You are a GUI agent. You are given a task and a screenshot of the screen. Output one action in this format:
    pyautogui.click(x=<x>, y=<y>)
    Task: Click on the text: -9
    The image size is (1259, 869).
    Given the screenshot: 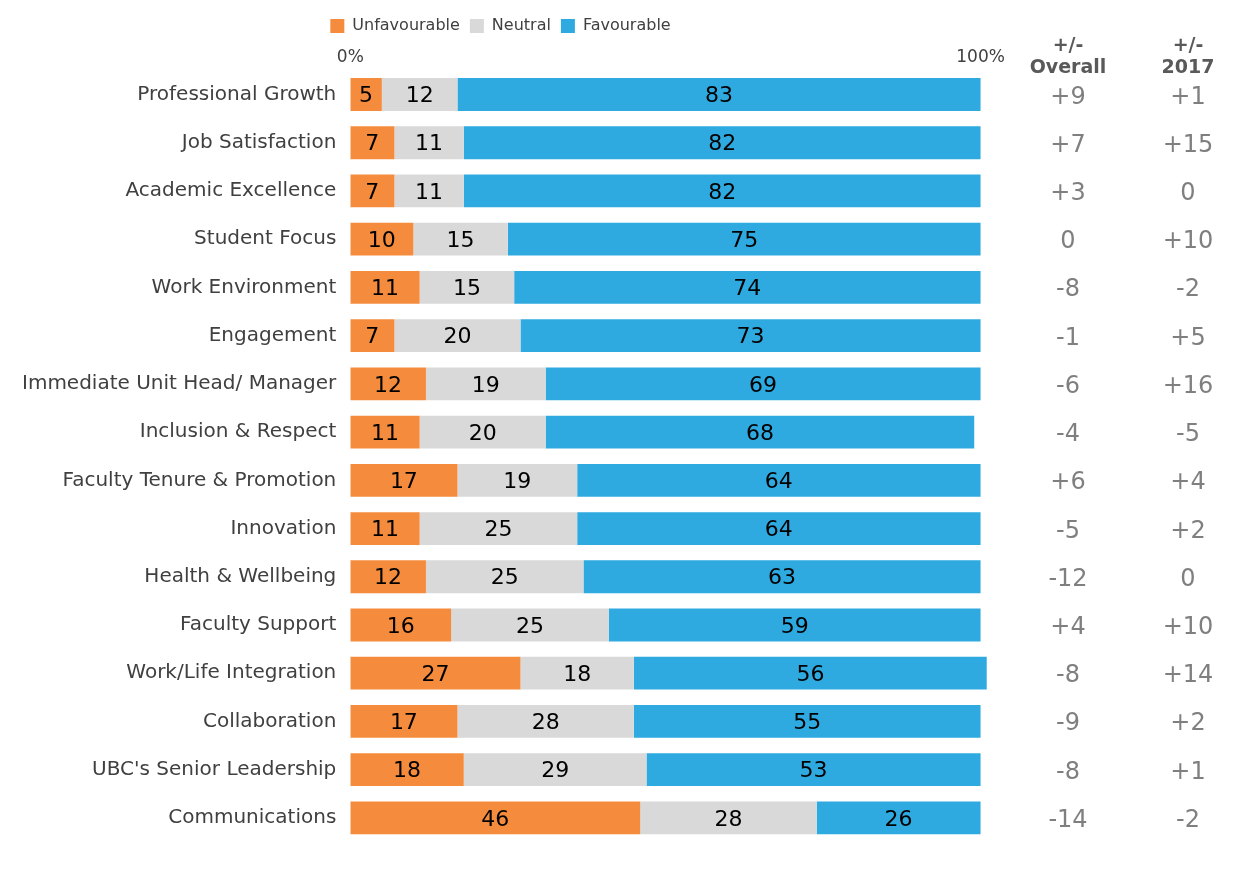 What is the action you would take?
    pyautogui.click(x=1068, y=722)
    